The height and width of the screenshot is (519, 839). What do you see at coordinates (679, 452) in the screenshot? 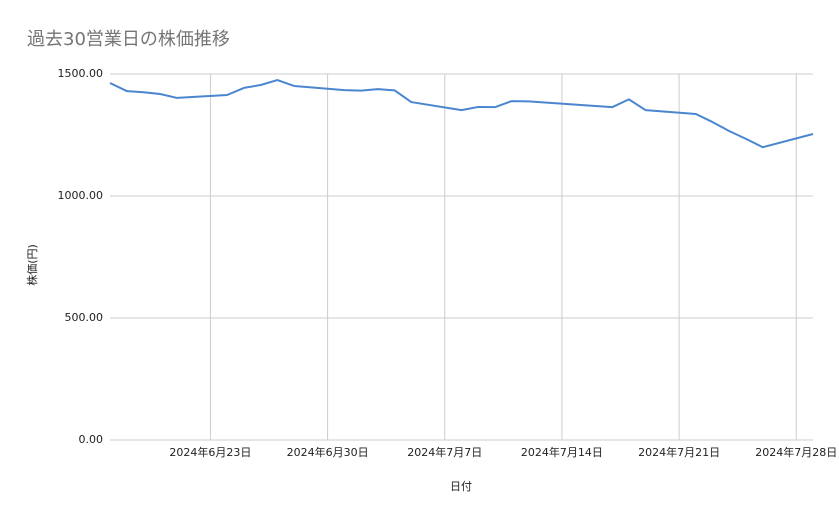
I see `x-tick-label: 2024年7月21日` at bounding box center [679, 452].